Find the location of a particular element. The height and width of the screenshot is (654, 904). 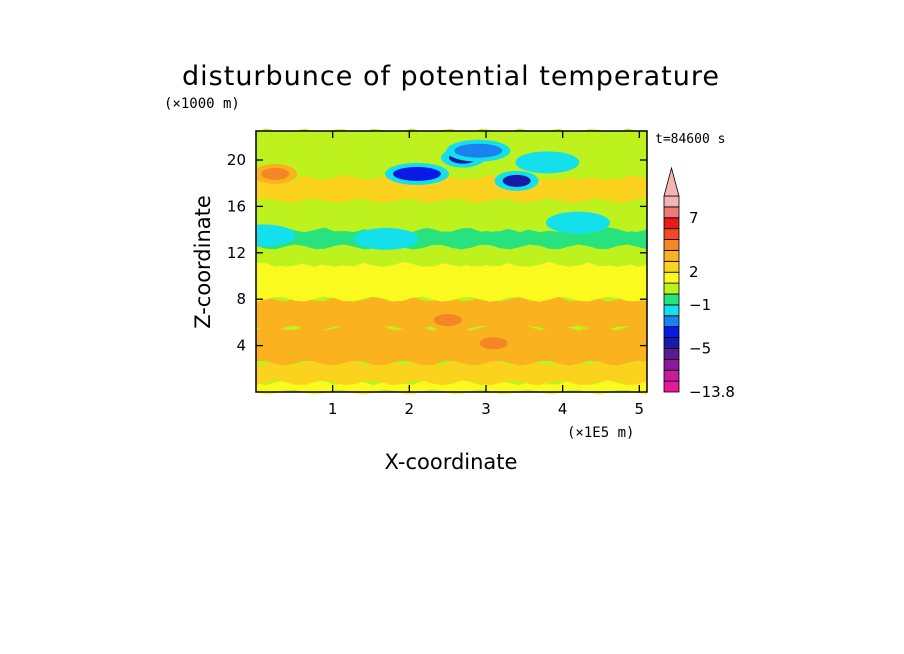

y-ticks: 4 8 12 16 20 is located at coordinates (437, 253).